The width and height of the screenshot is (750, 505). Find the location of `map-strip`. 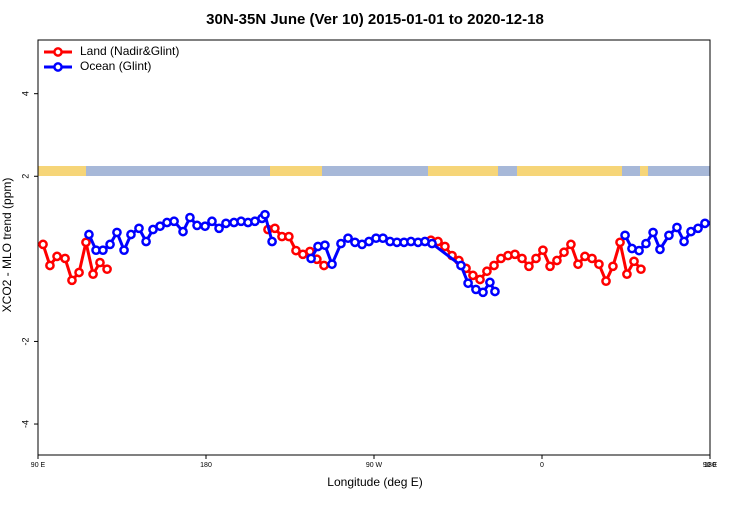

map-strip is located at coordinates (374, 171).